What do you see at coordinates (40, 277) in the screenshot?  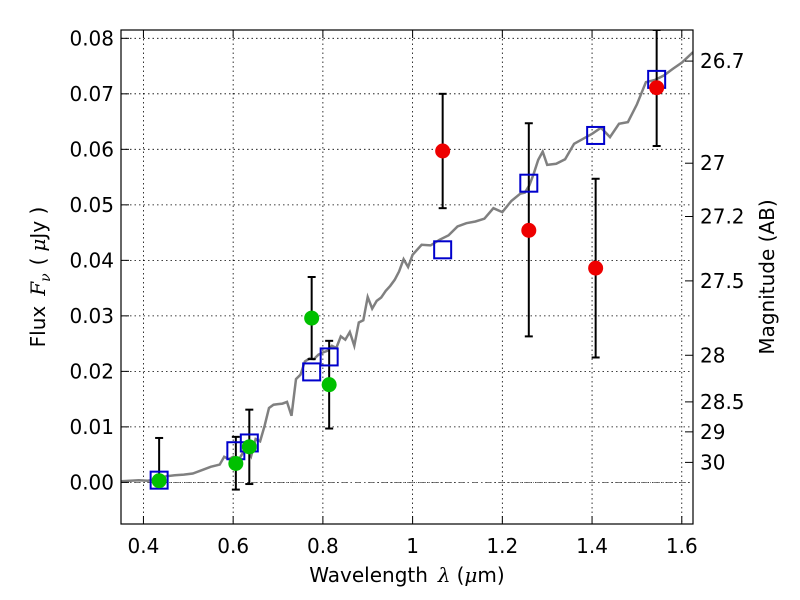 I see `y-axis-label: FluxFν(μJy )` at bounding box center [40, 277].